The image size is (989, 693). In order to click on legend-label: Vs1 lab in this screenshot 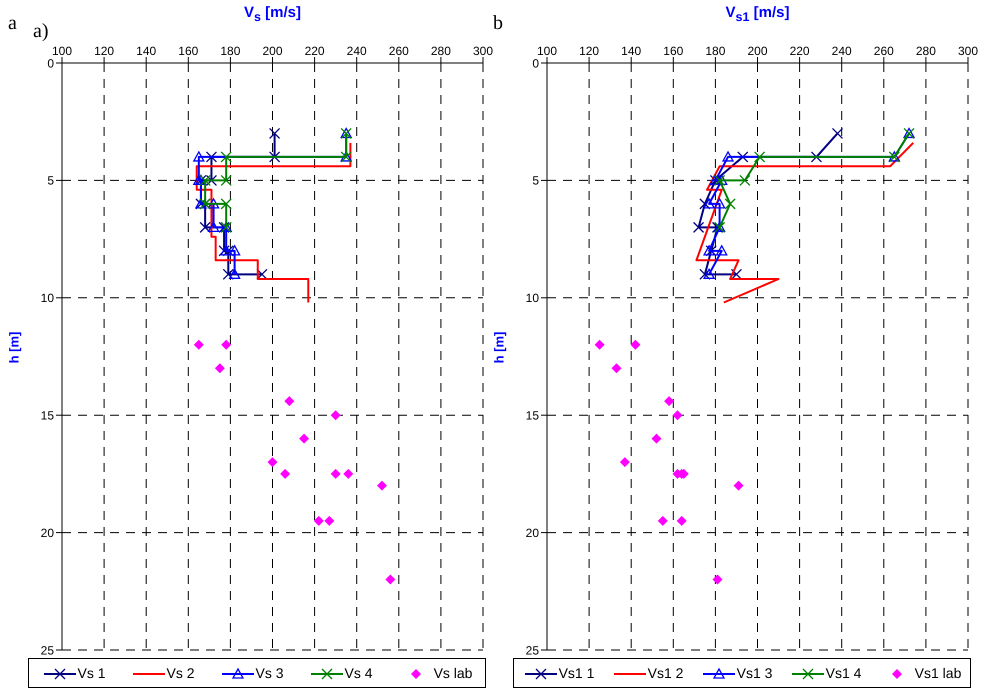, I will do `click(938, 673)`.